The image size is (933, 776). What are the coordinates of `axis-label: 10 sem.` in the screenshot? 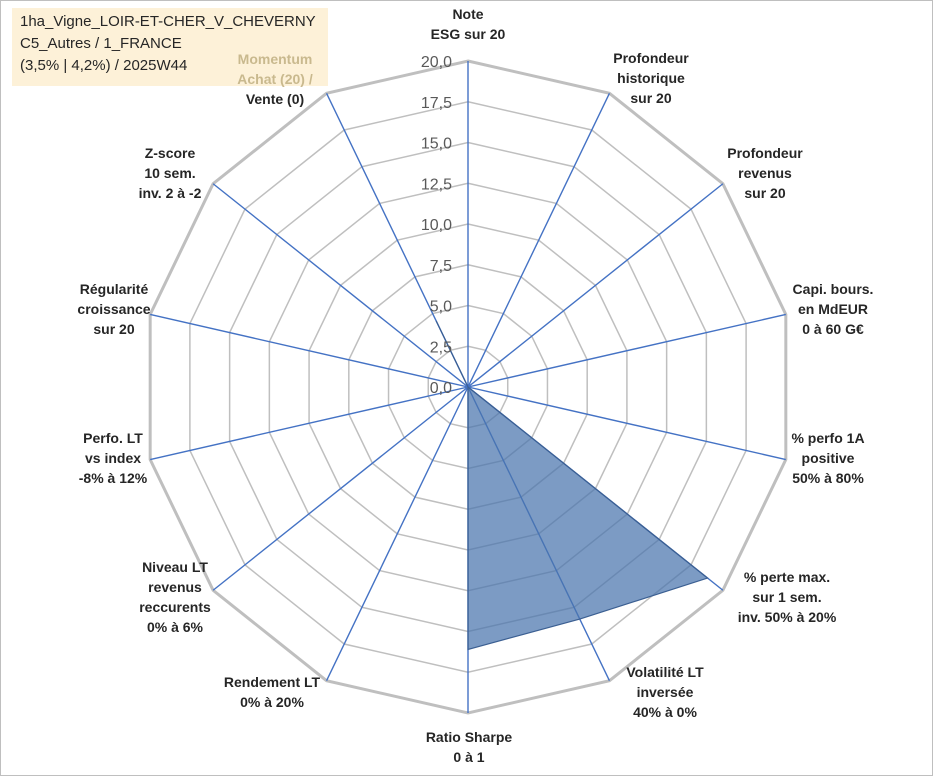 It's located at (169, 173).